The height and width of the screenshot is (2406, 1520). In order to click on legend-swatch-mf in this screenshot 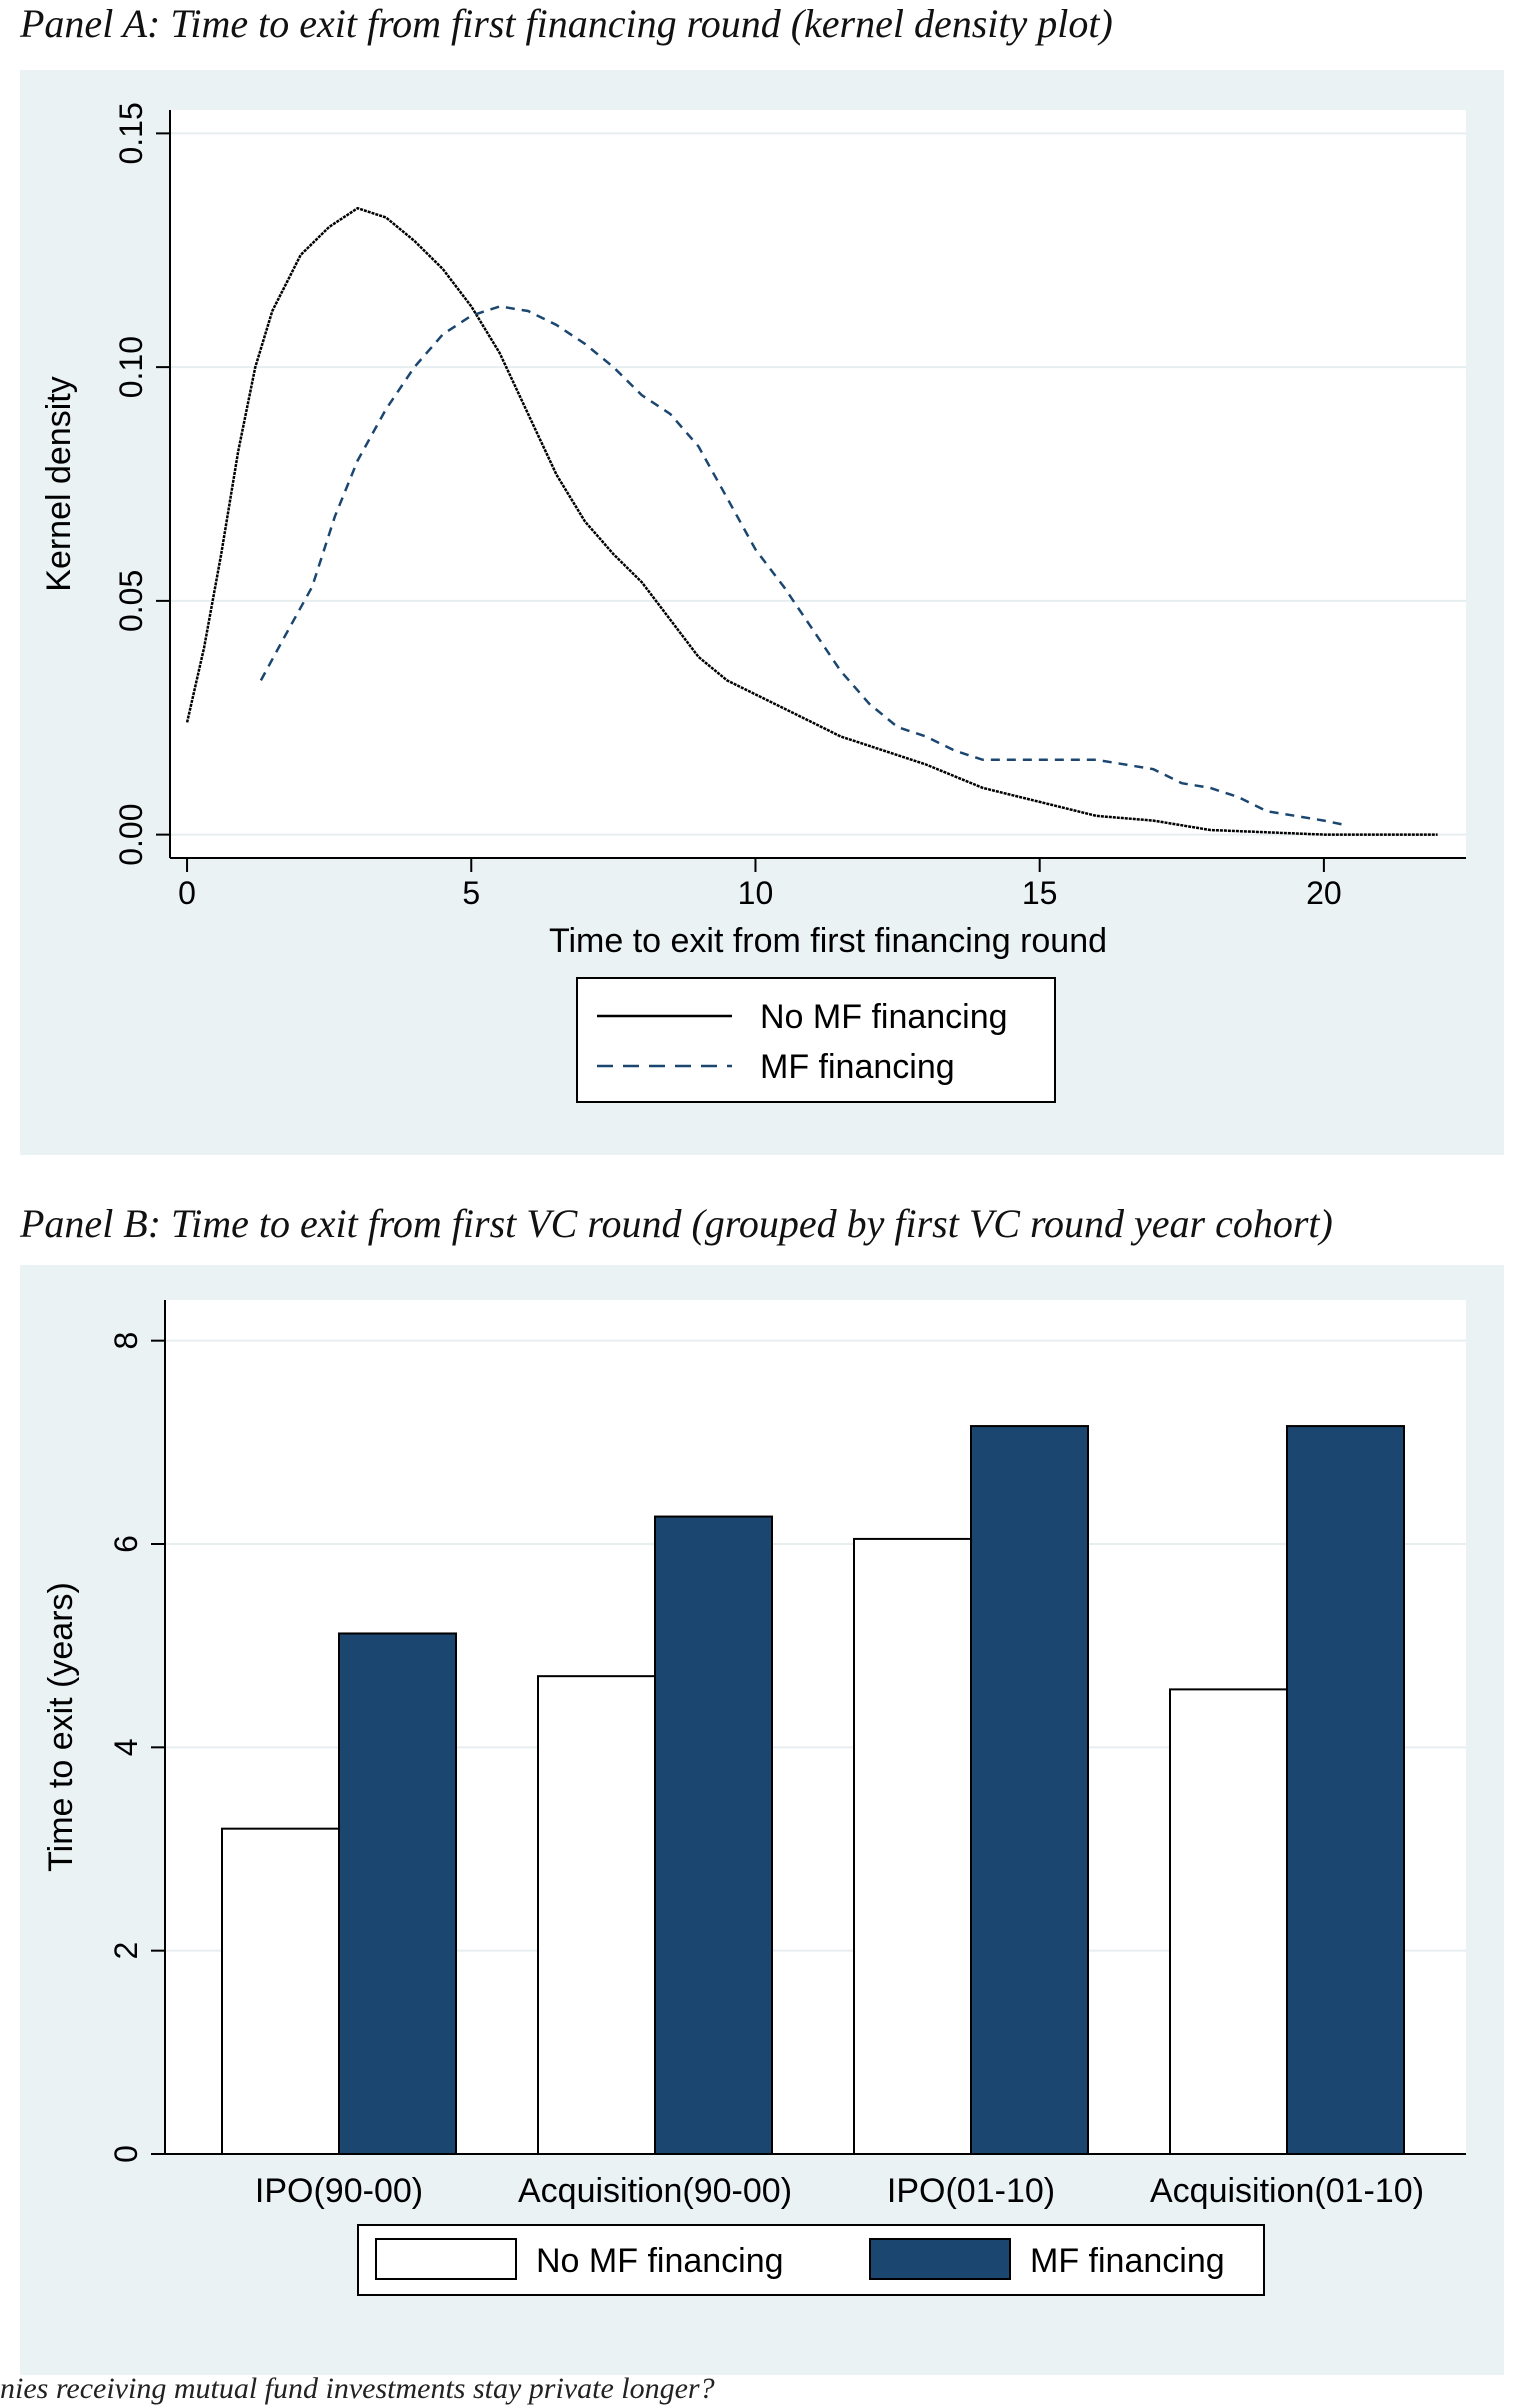, I will do `click(940, 2259)`.